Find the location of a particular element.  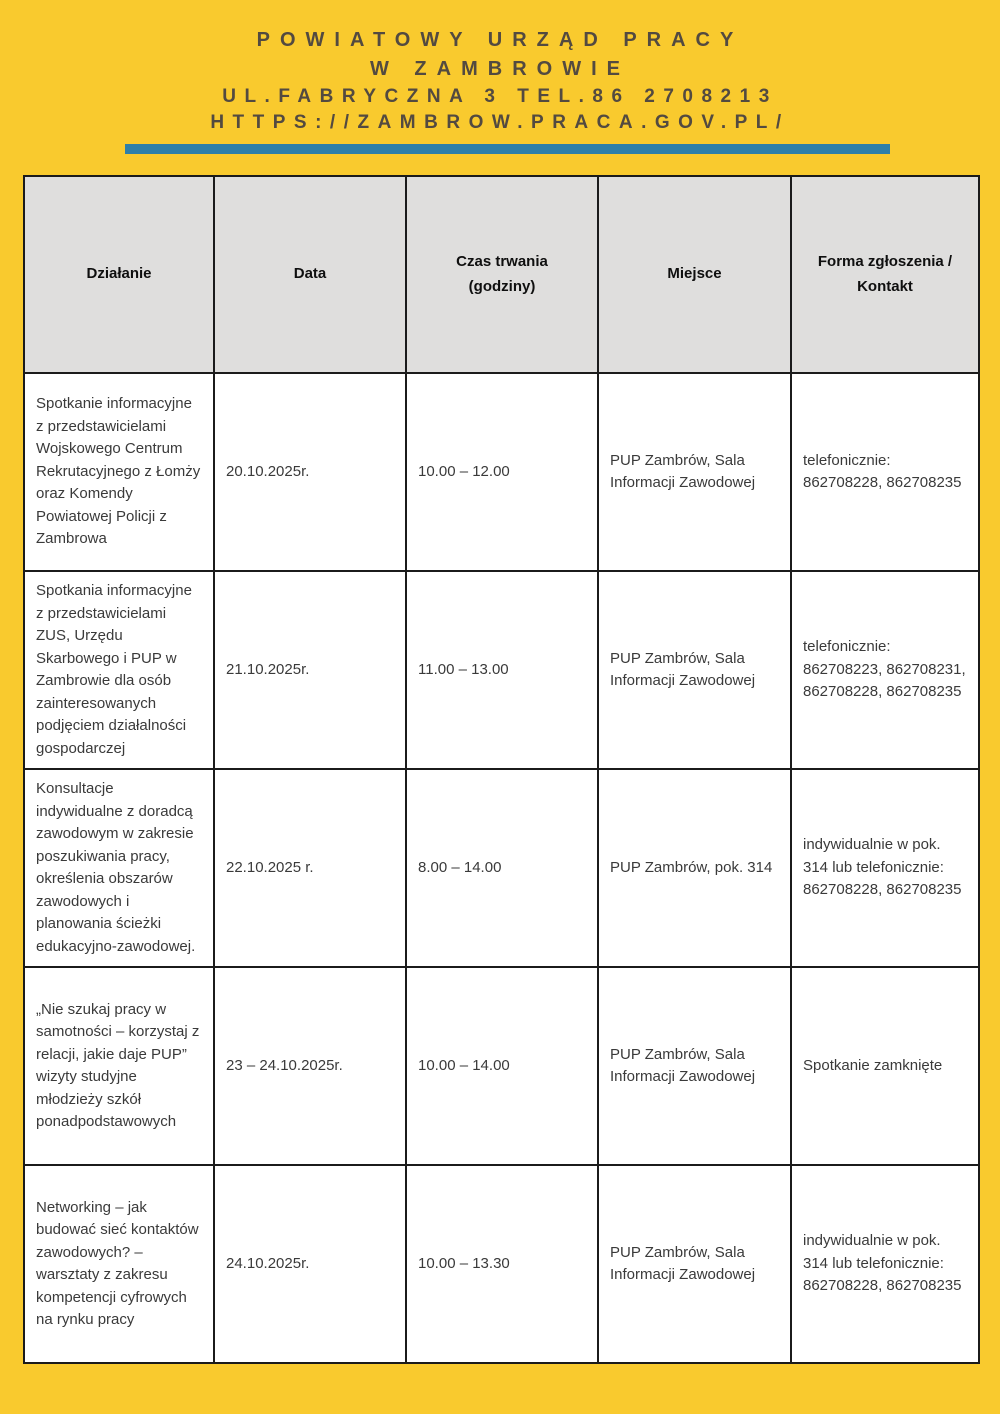

date-cell: 22.10.2025 r. is located at coordinates (310, 868).